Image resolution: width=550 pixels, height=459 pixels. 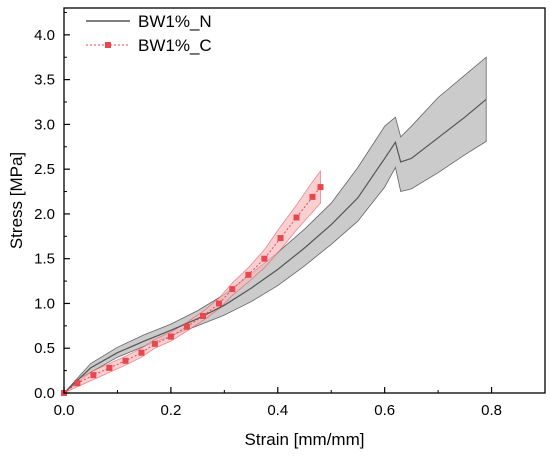 I want to click on legend-label-bw1-c: BW1%_C, so click(x=175, y=45).